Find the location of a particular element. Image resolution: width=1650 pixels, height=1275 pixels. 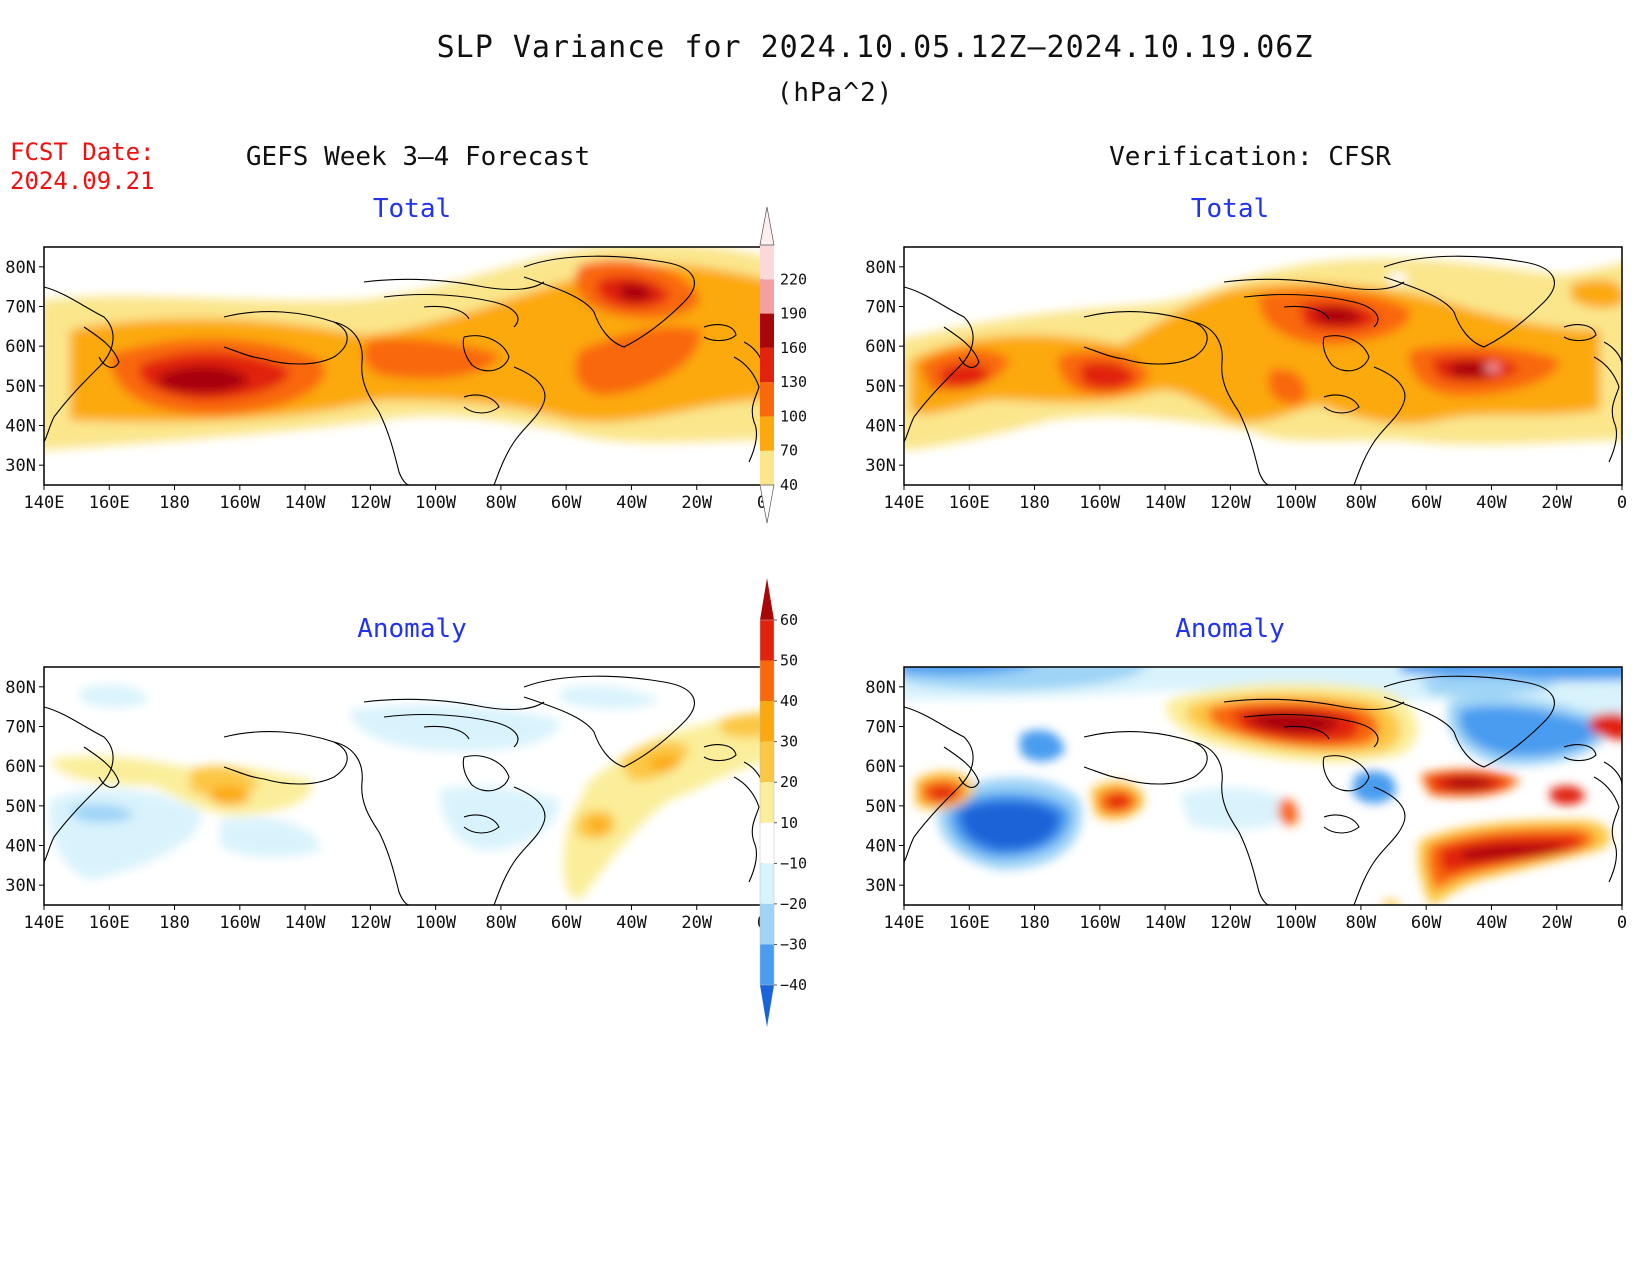

colorbar-anomaly-top-arrow is located at coordinates (767, 599).